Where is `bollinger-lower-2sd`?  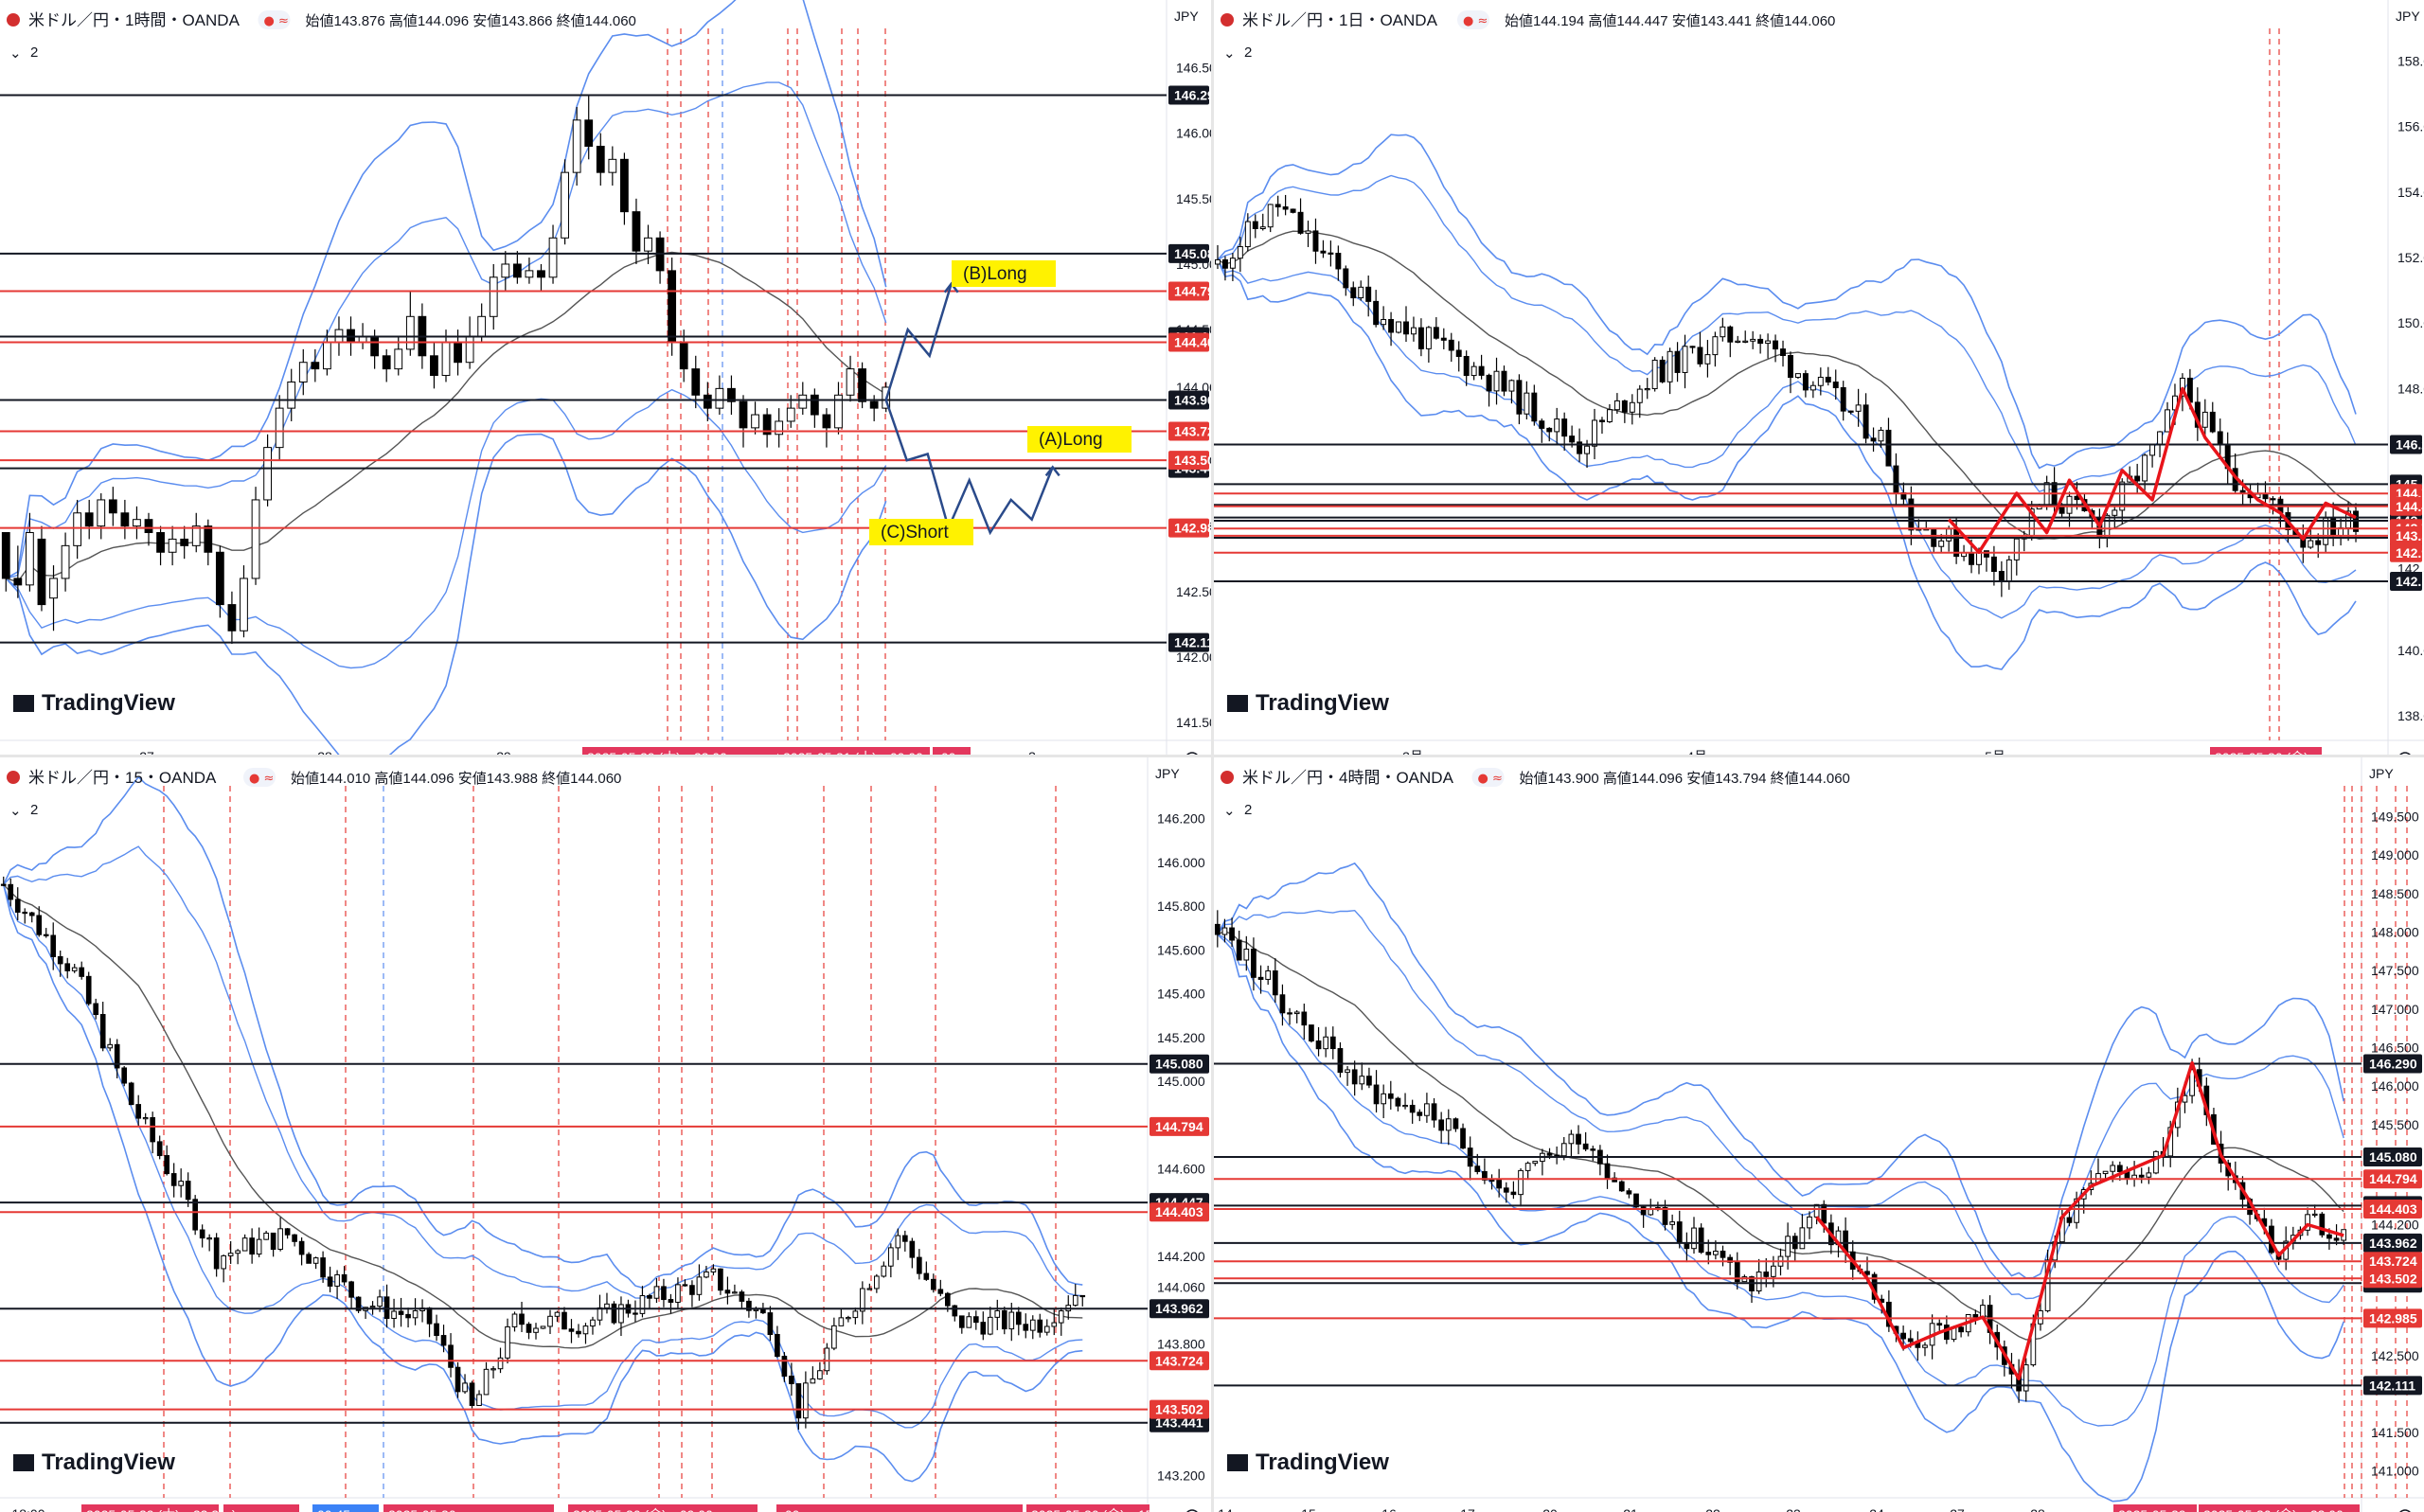
bollinger-lower-2sd is located at coordinates (1787, 439).